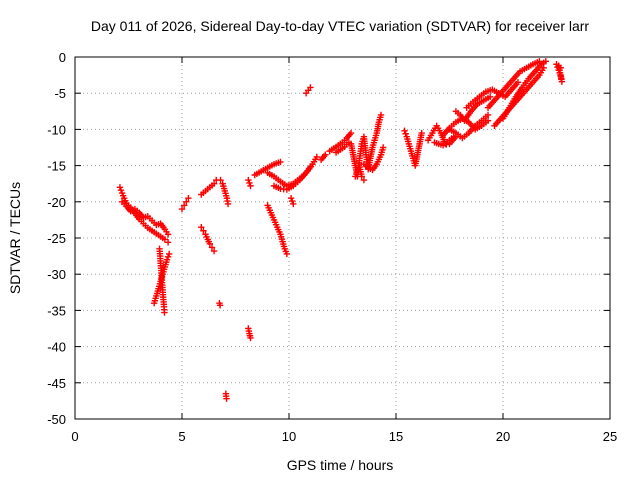 The image size is (640, 480). Describe the element at coordinates (56, 419) in the screenshot. I see `y-tick-label: -50` at that location.